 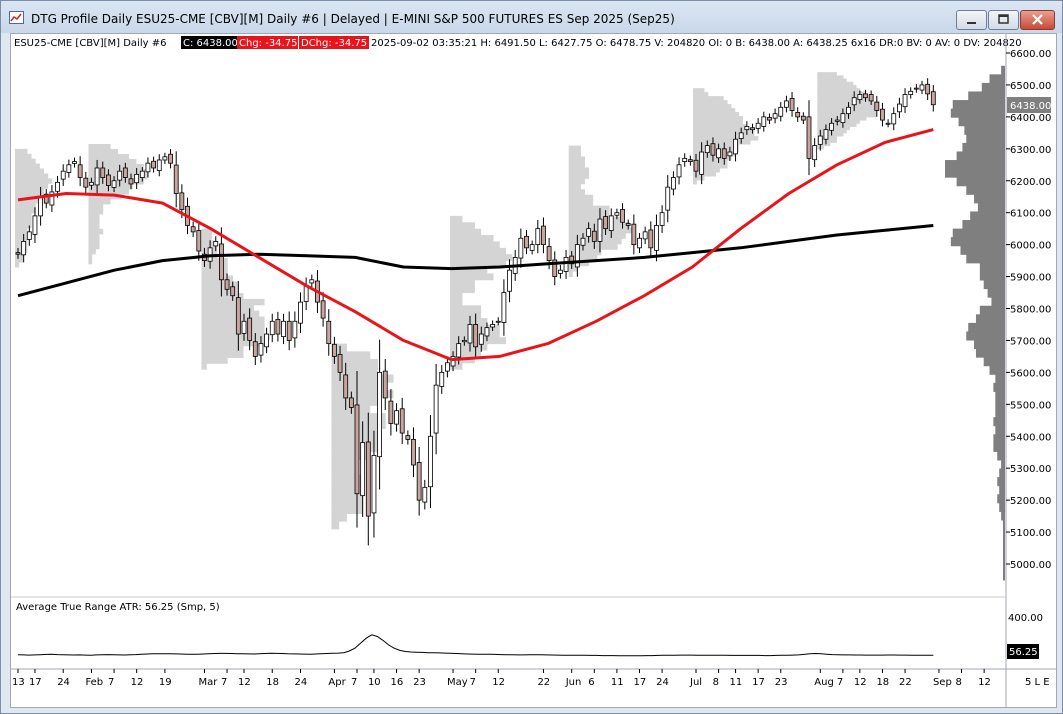 I want to click on close-icon, so click(x=1037, y=19).